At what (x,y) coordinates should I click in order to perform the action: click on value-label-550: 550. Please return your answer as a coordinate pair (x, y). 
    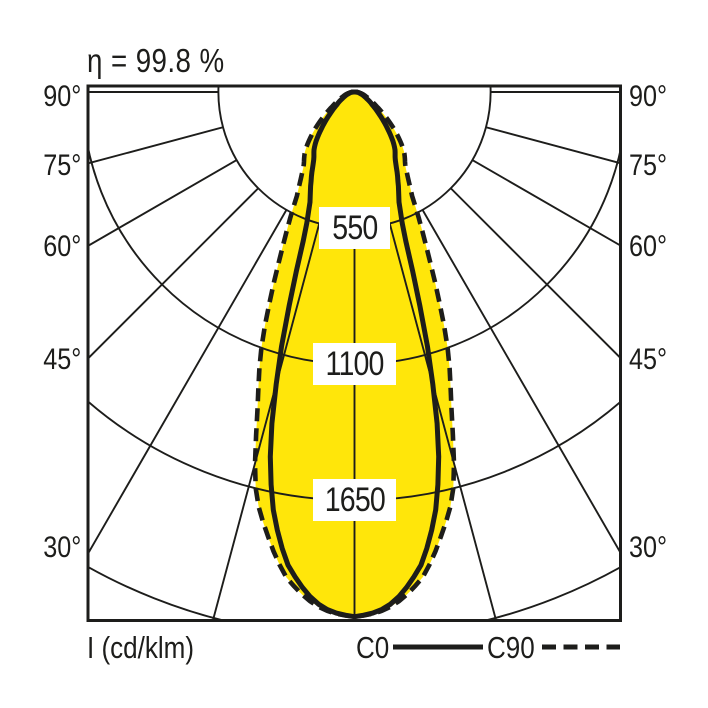
    Looking at the image, I should click on (354, 228).